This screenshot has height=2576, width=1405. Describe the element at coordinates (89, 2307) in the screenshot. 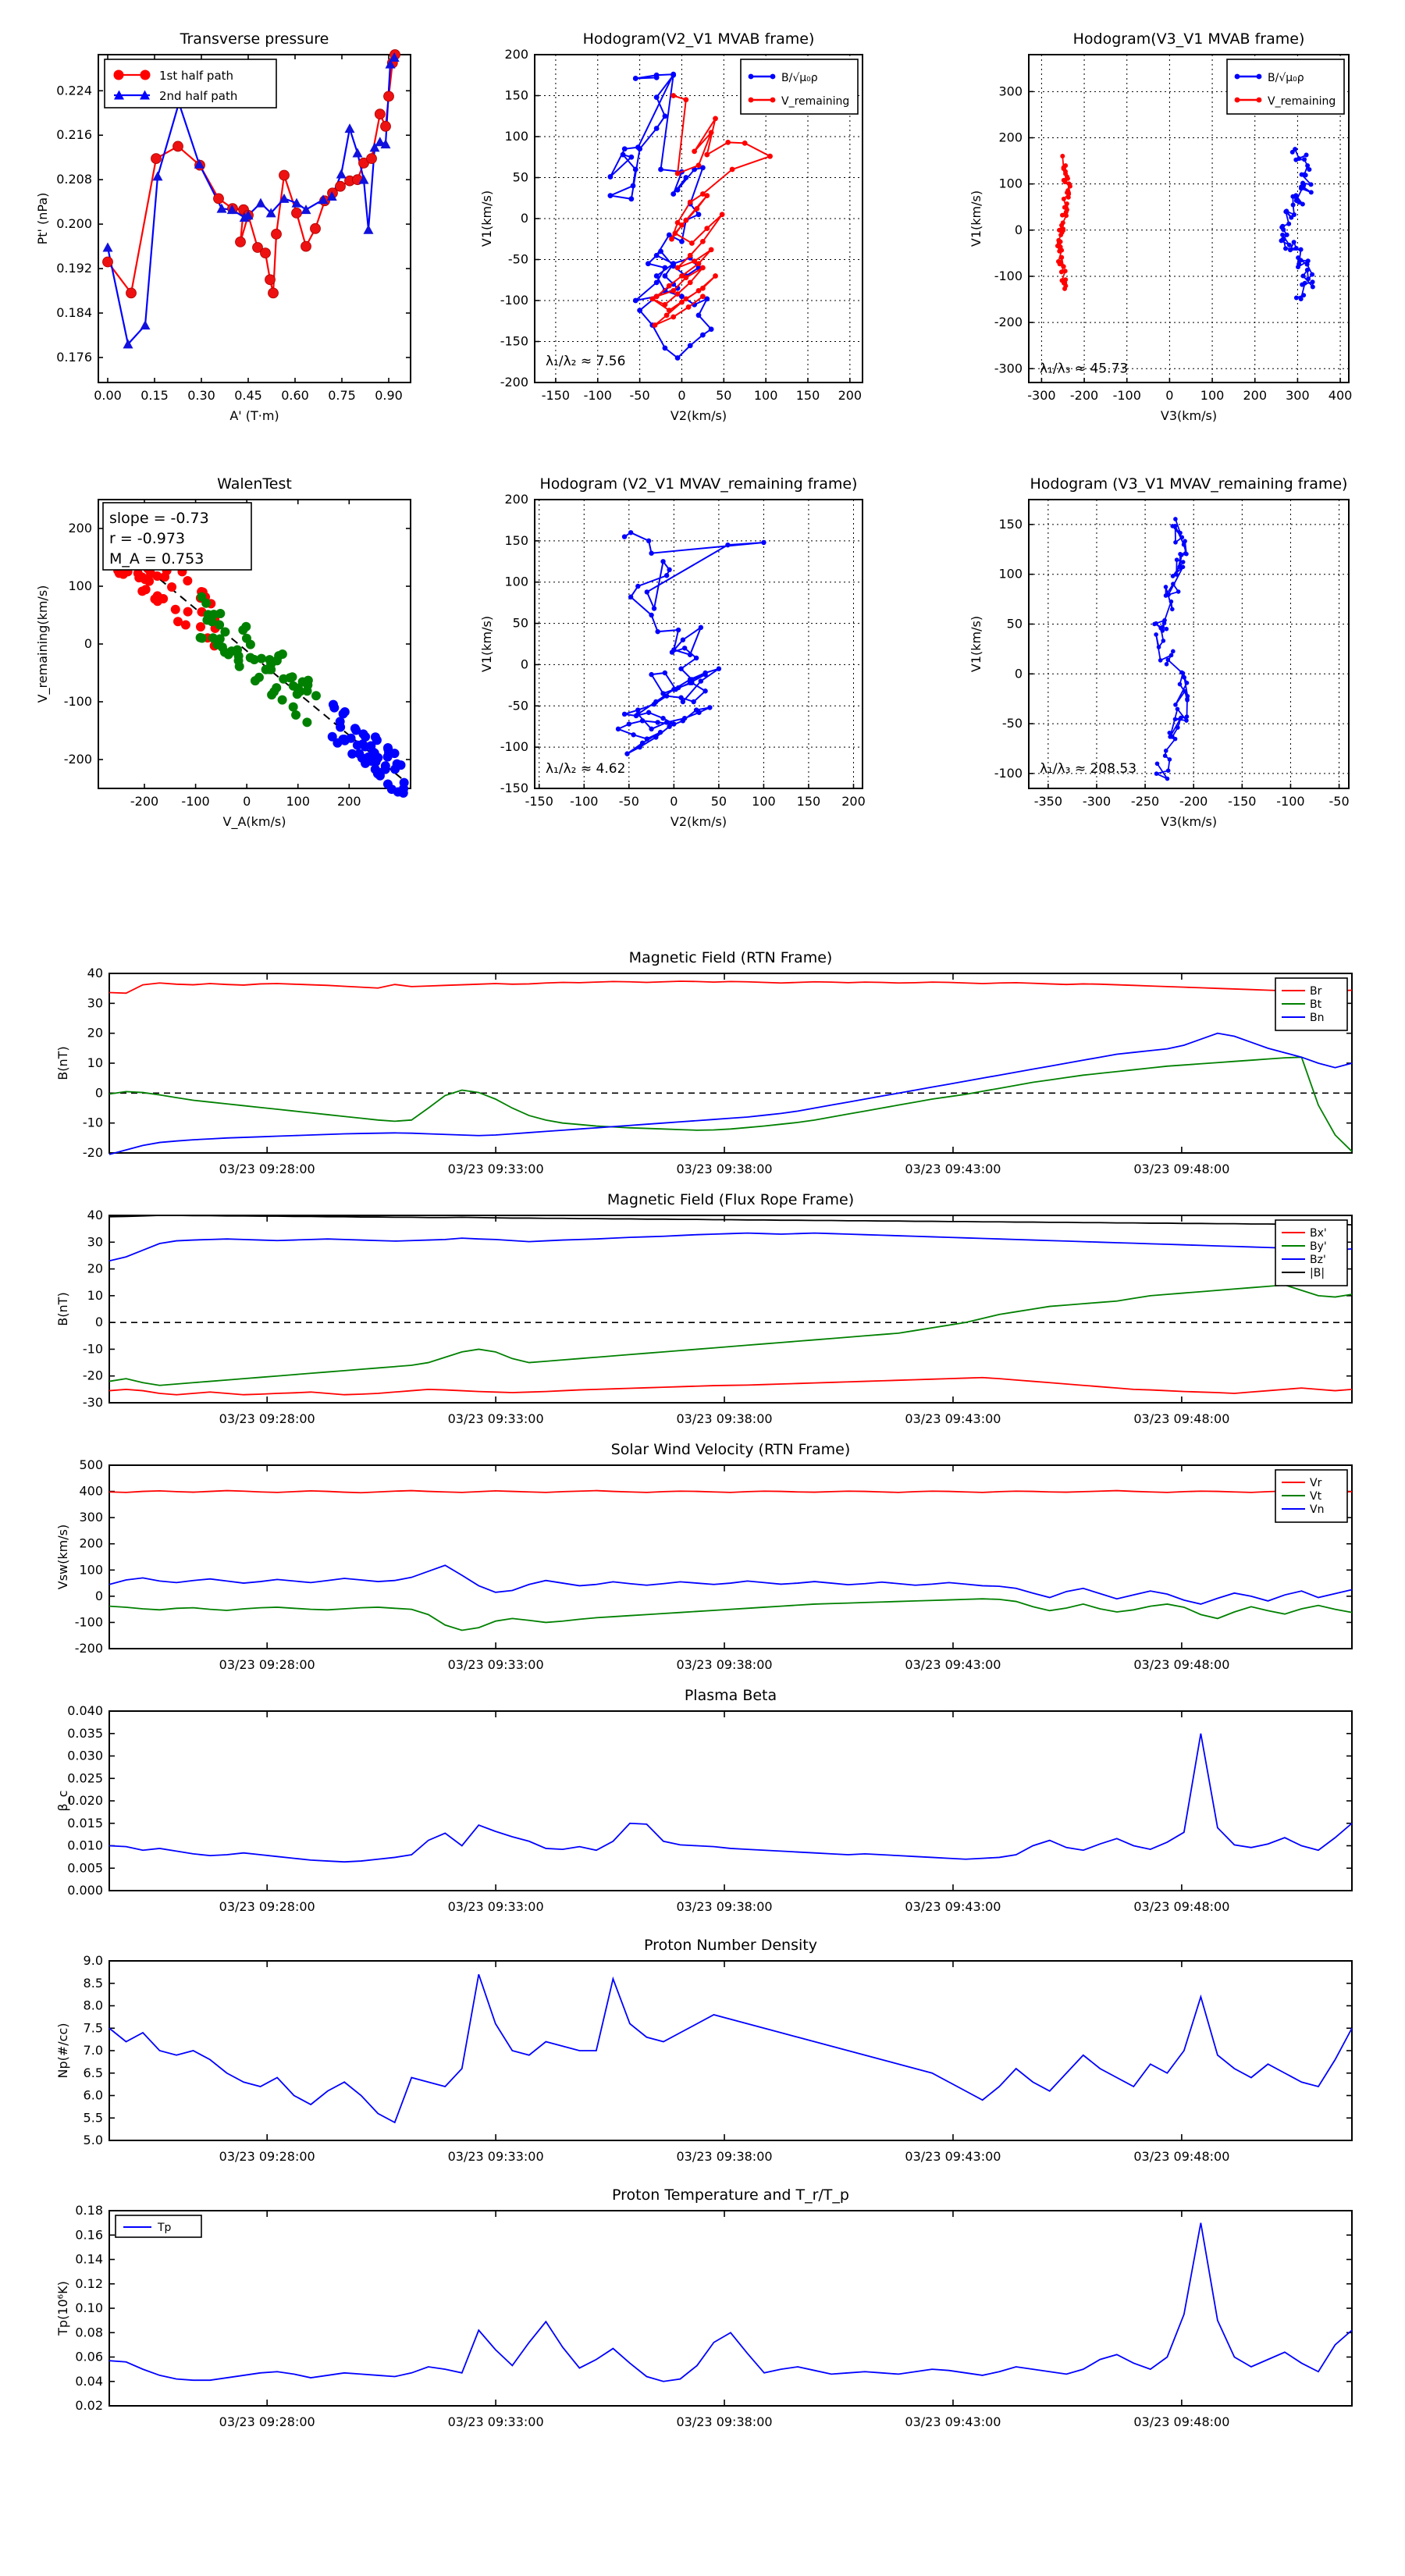

I see `y-tick-label: 0.10` at that location.